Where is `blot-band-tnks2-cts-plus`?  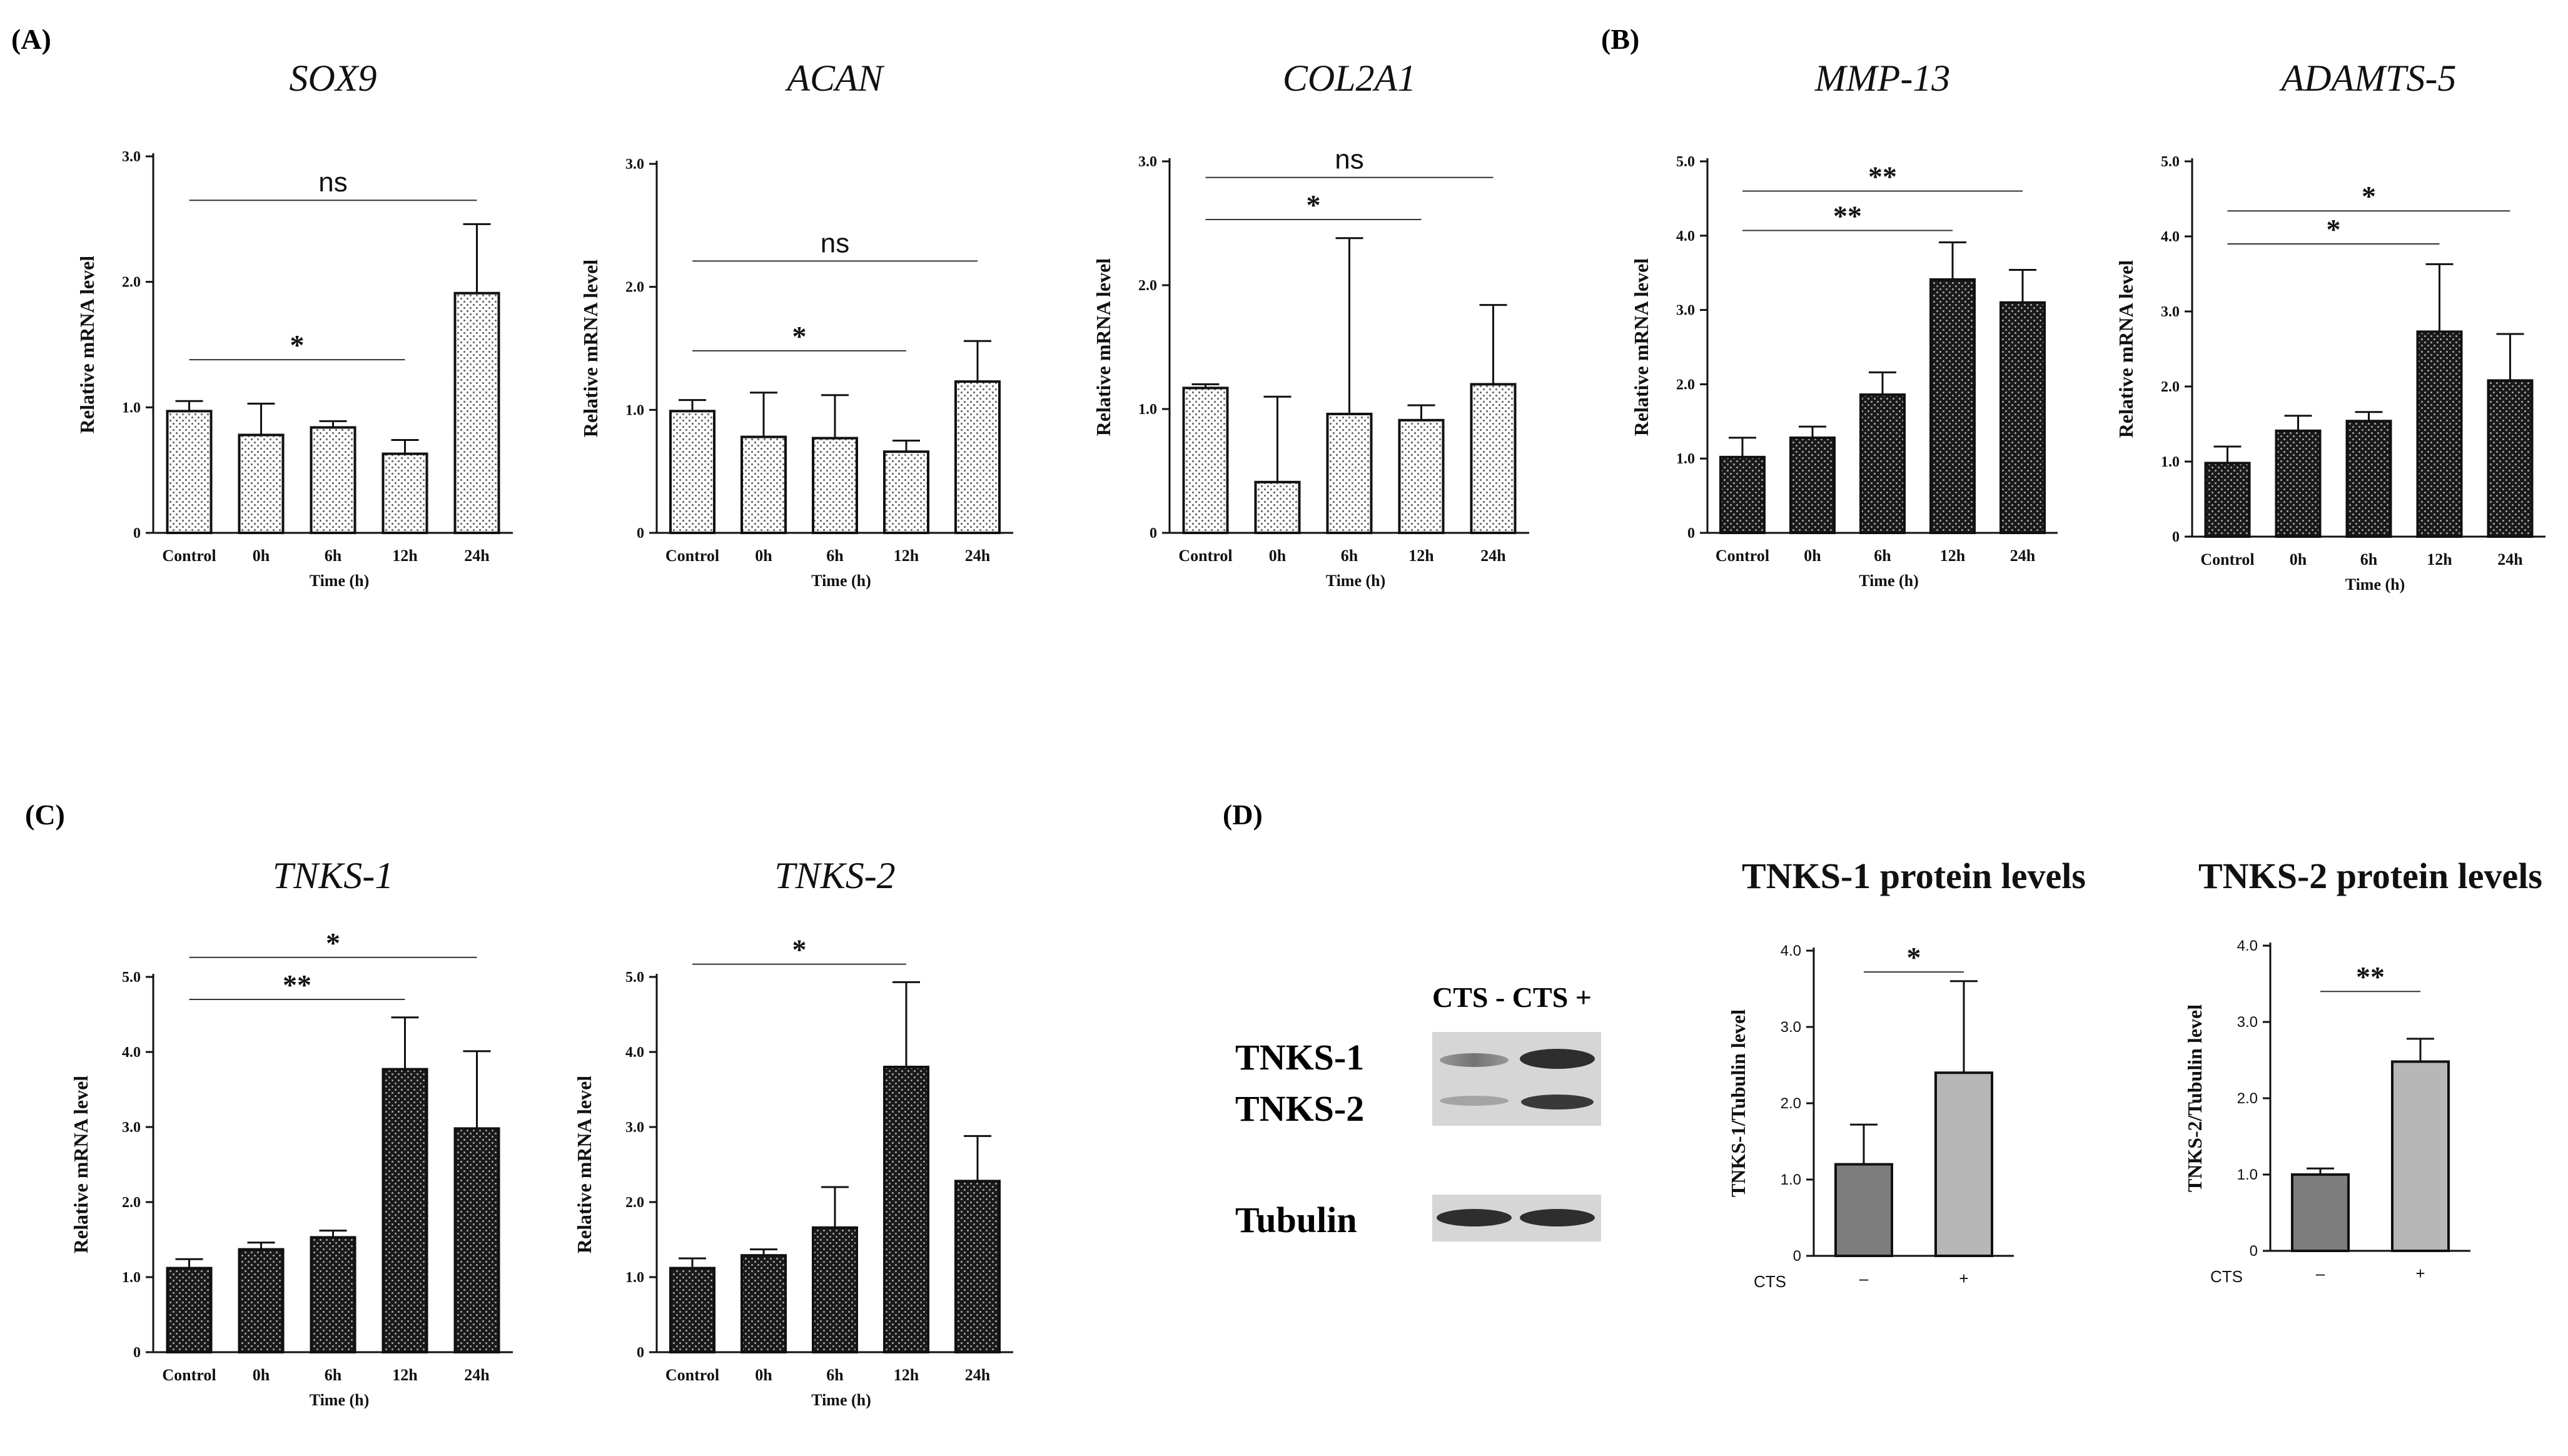
blot-band-tnks2-cts-plus is located at coordinates (1557, 1102).